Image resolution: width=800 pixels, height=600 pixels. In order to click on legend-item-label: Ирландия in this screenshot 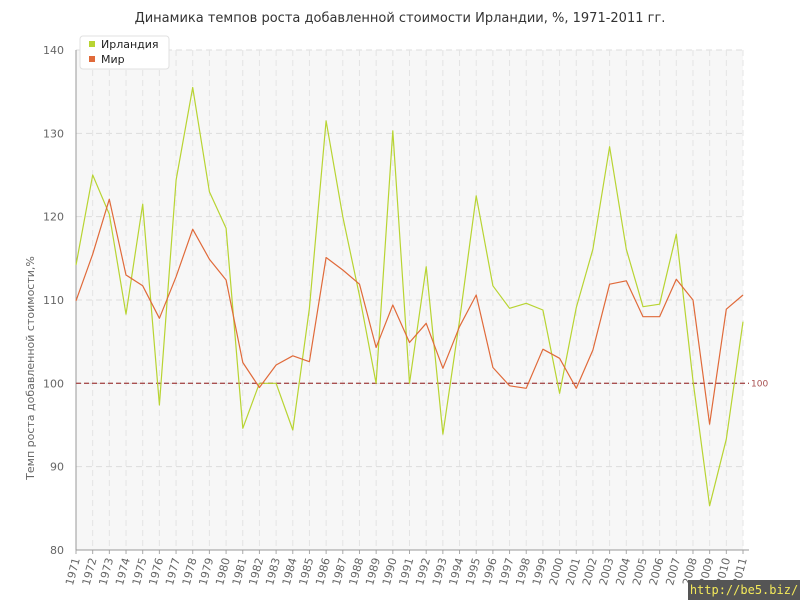, I will do `click(130, 44)`.